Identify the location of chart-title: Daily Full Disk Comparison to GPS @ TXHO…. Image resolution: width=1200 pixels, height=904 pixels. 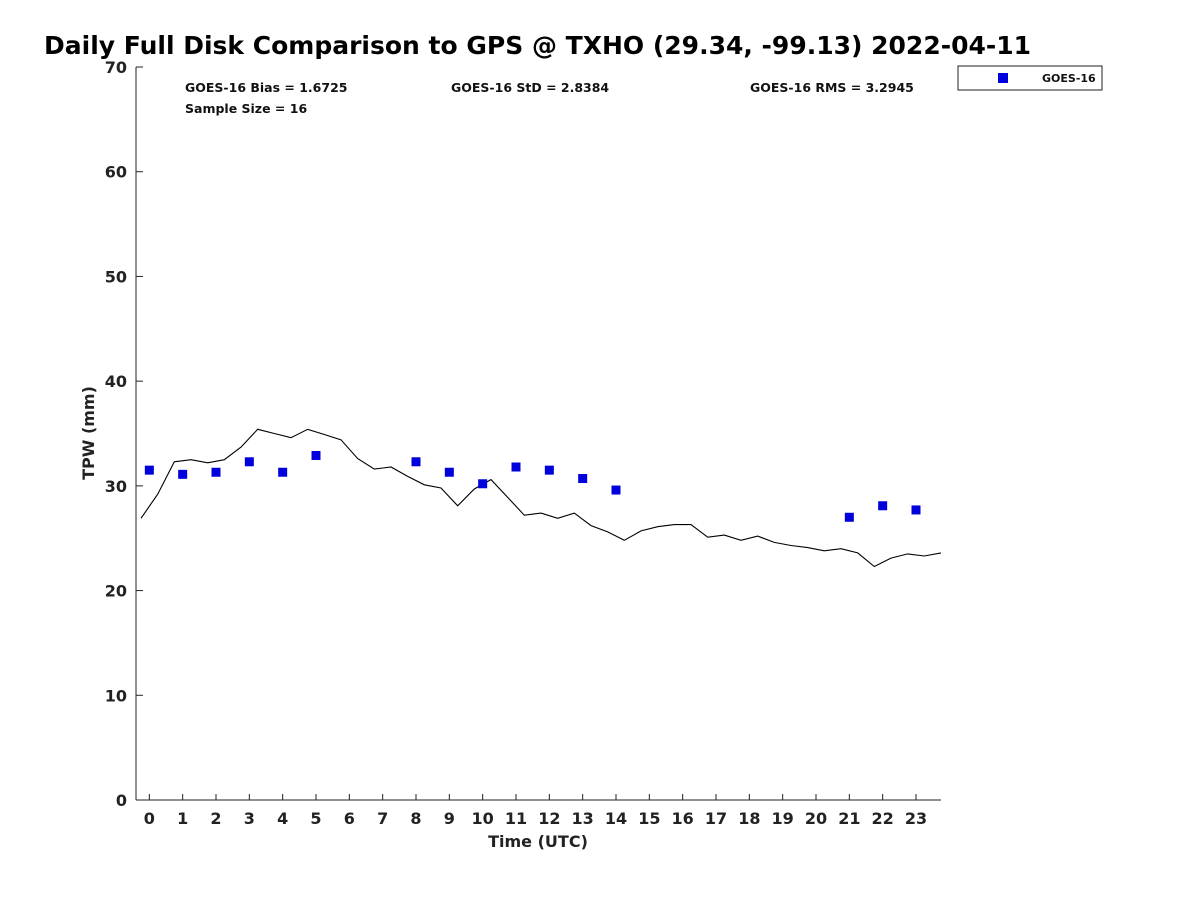
(537, 45).